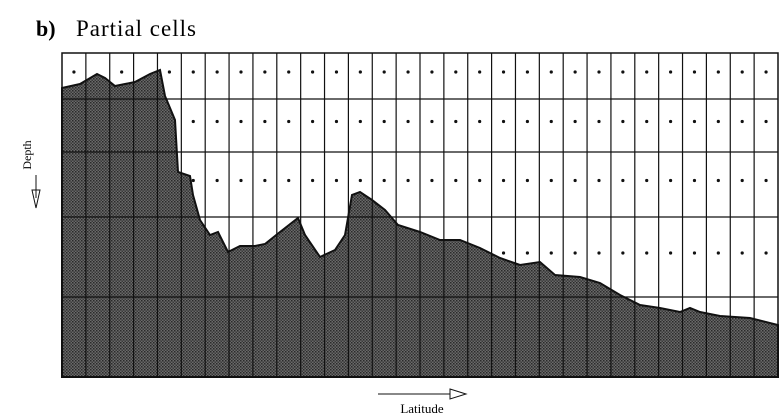 Image resolution: width=781 pixels, height=418 pixels. I want to click on y-axis-label: Depth, so click(27, 154).